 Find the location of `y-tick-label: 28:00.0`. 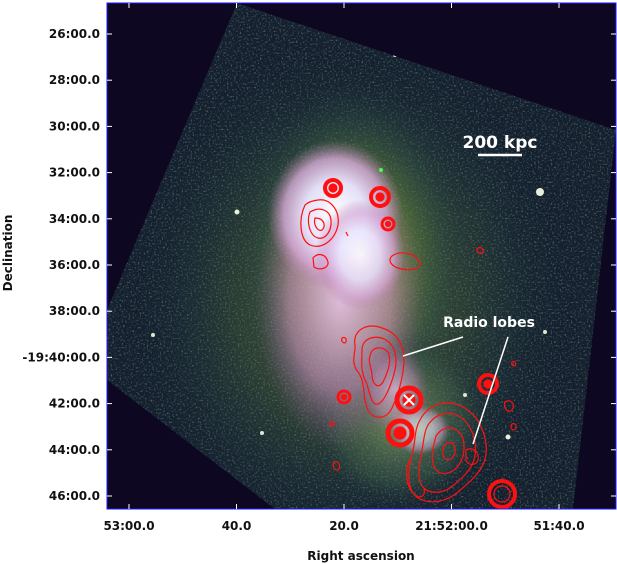

y-tick-label: 28:00.0 is located at coordinates (74, 80).